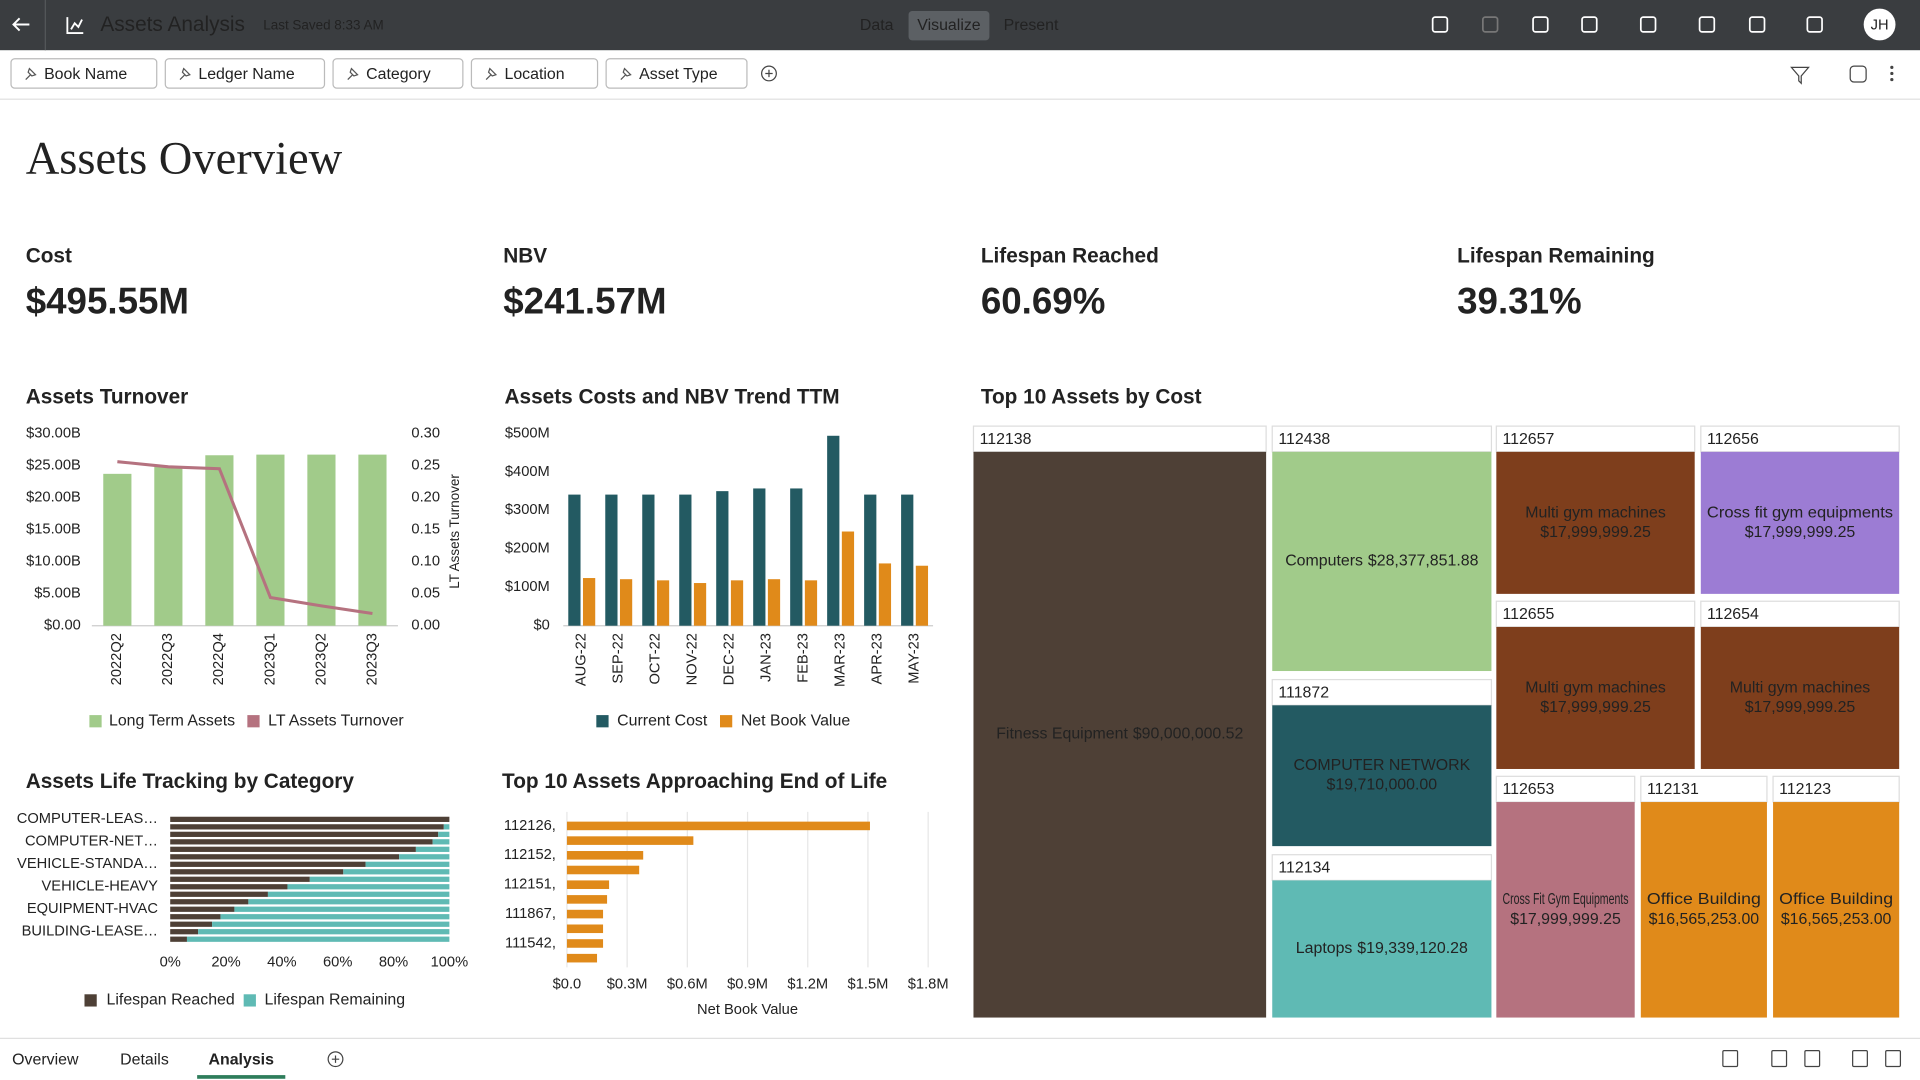  Describe the element at coordinates (225, 962) in the screenshot. I see `x-tick-label: 20%` at that location.